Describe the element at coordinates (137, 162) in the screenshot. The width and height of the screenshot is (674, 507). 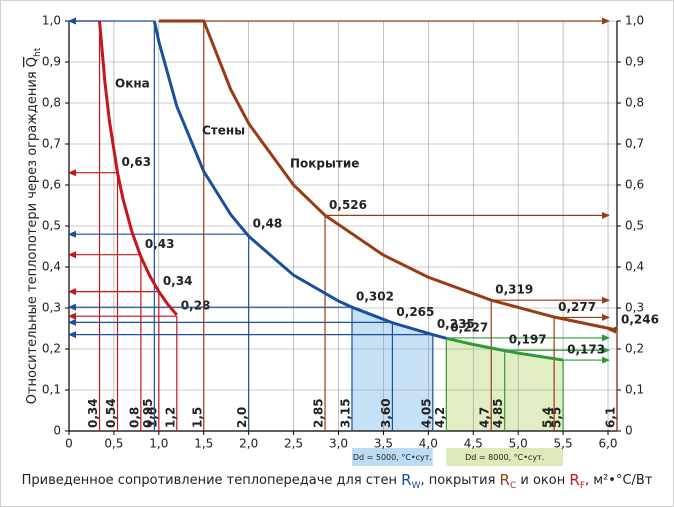
I see `value-label: 0,63` at that location.